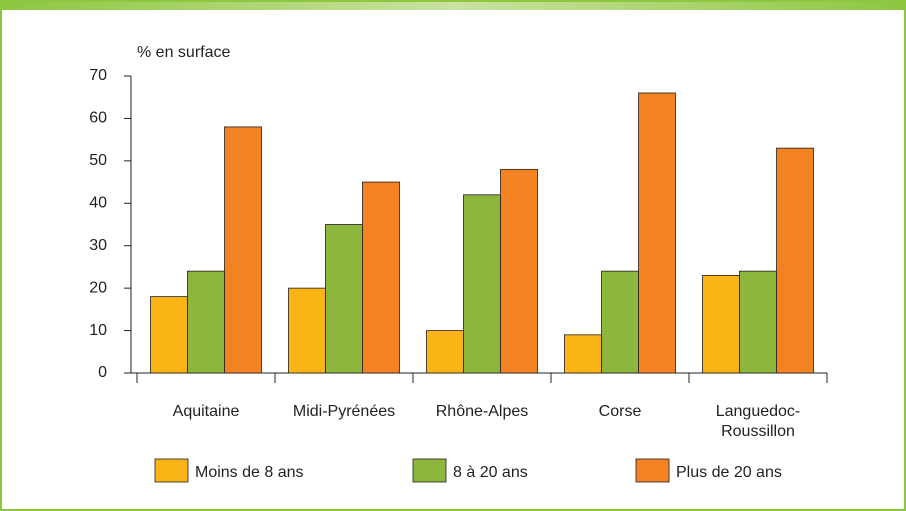 The image size is (906, 511). I want to click on x-tick-label: Aquitaine, so click(206, 411).